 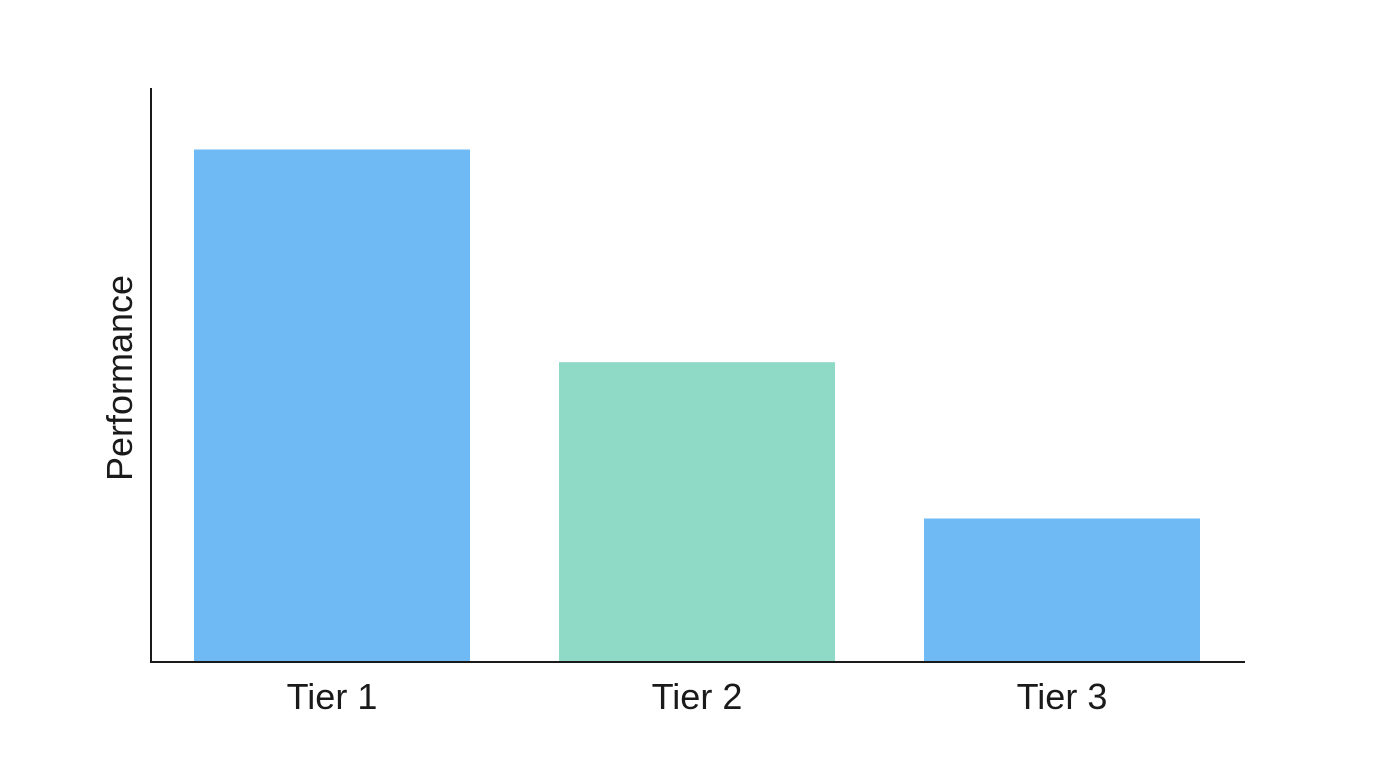 I want to click on x-tick-label: Tier 2, so click(x=697, y=696).